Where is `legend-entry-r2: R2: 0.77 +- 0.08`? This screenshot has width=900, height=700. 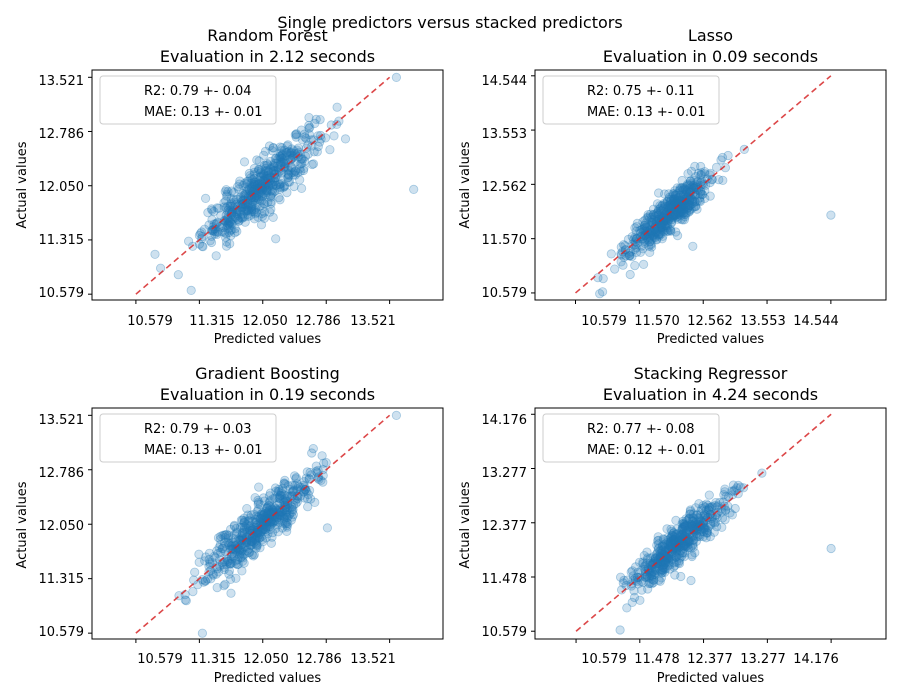
legend-entry-r2: R2: 0.77 +- 0.08 is located at coordinates (641, 429).